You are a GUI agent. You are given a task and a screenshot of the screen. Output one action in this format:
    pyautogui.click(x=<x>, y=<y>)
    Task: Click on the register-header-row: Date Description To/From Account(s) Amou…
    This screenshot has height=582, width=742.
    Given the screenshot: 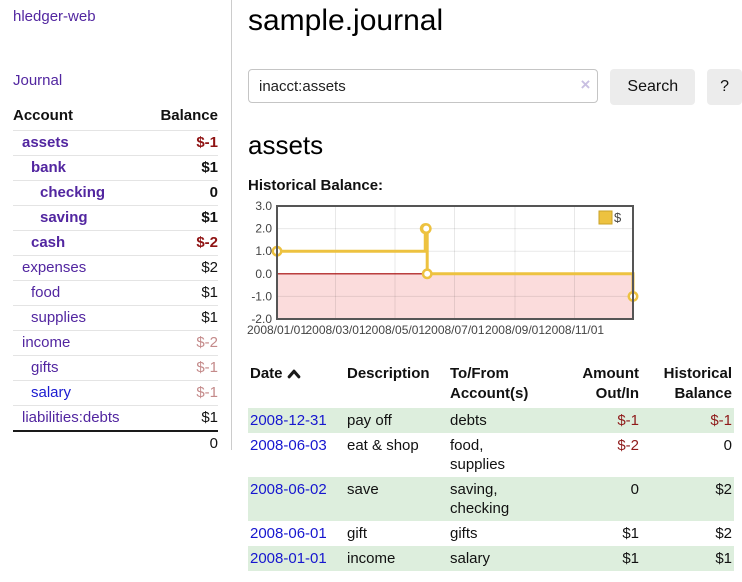 What is the action you would take?
    pyautogui.click(x=491, y=385)
    